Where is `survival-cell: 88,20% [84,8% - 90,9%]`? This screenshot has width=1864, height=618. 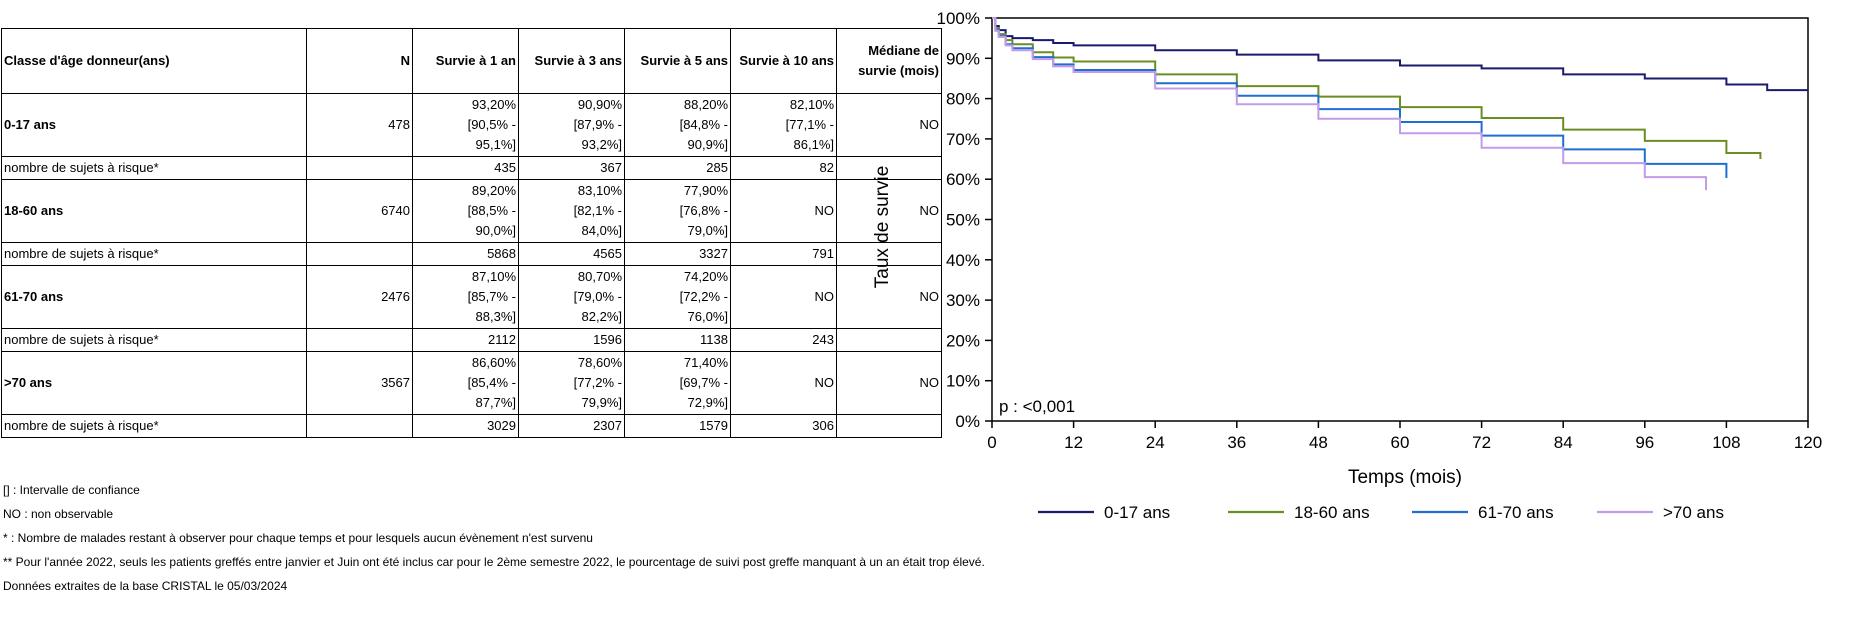
survival-cell: 88,20% [84,8% - 90,9%] is located at coordinates (677, 125).